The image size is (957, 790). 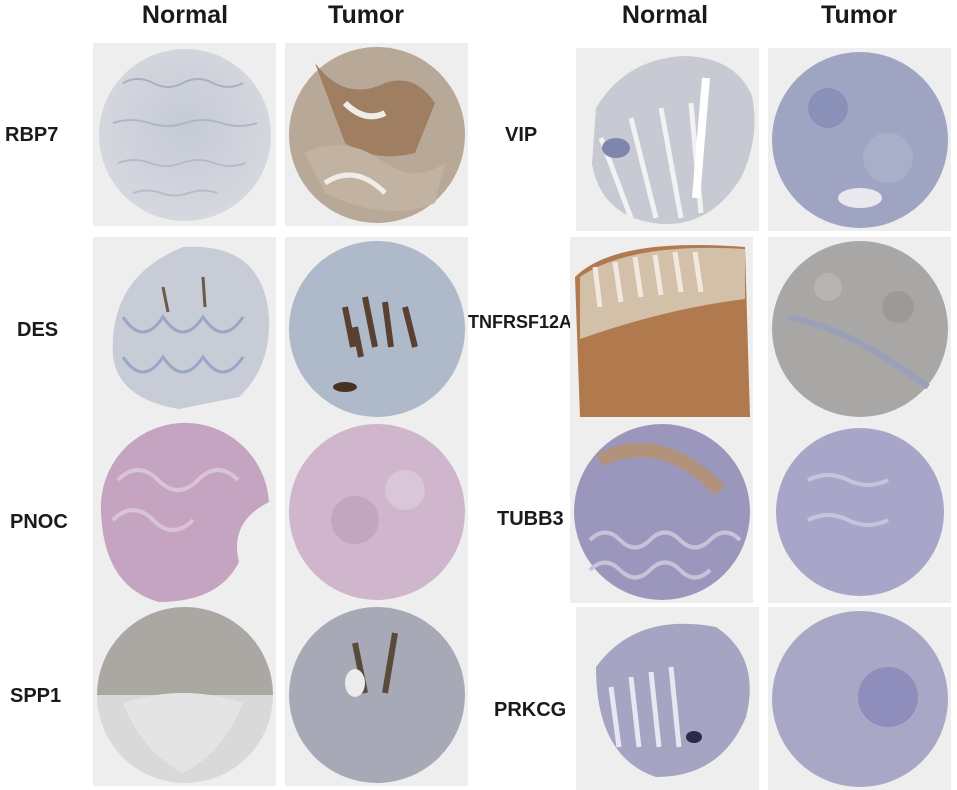 I want to click on tissue-panel-spp1-tumor, so click(x=376, y=694).